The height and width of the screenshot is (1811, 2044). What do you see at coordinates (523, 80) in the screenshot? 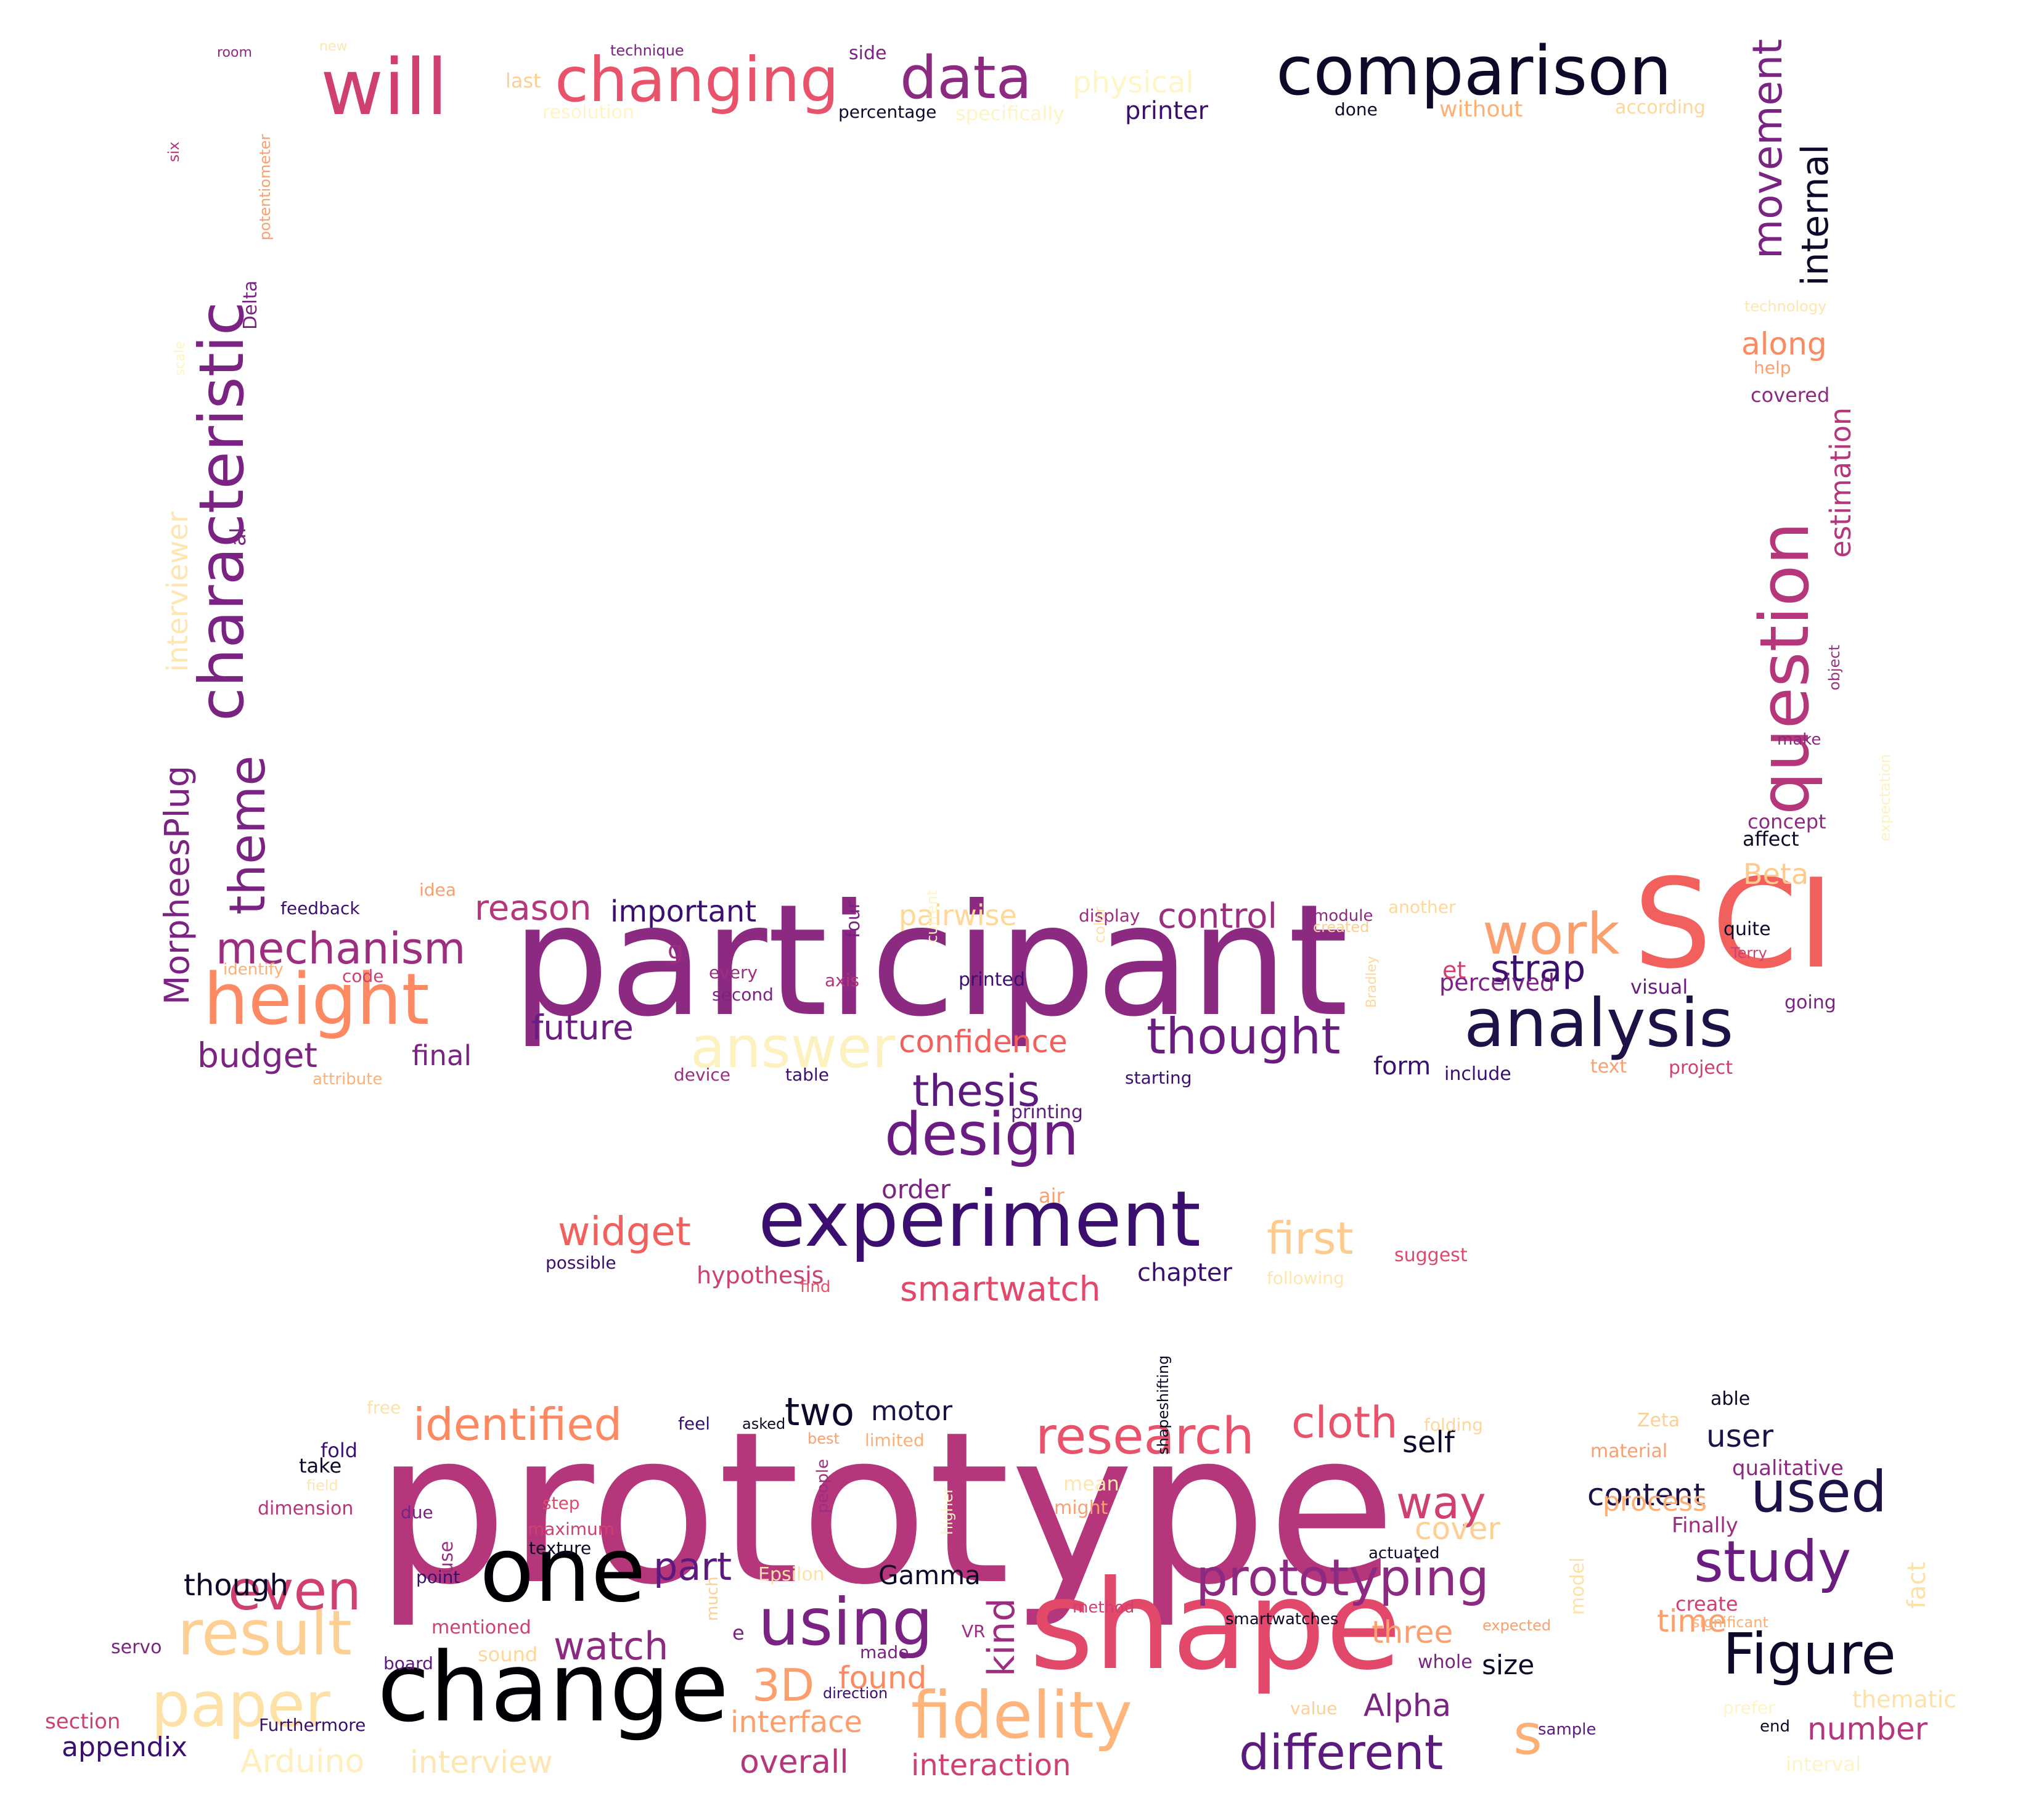
I see `word-96: last` at bounding box center [523, 80].